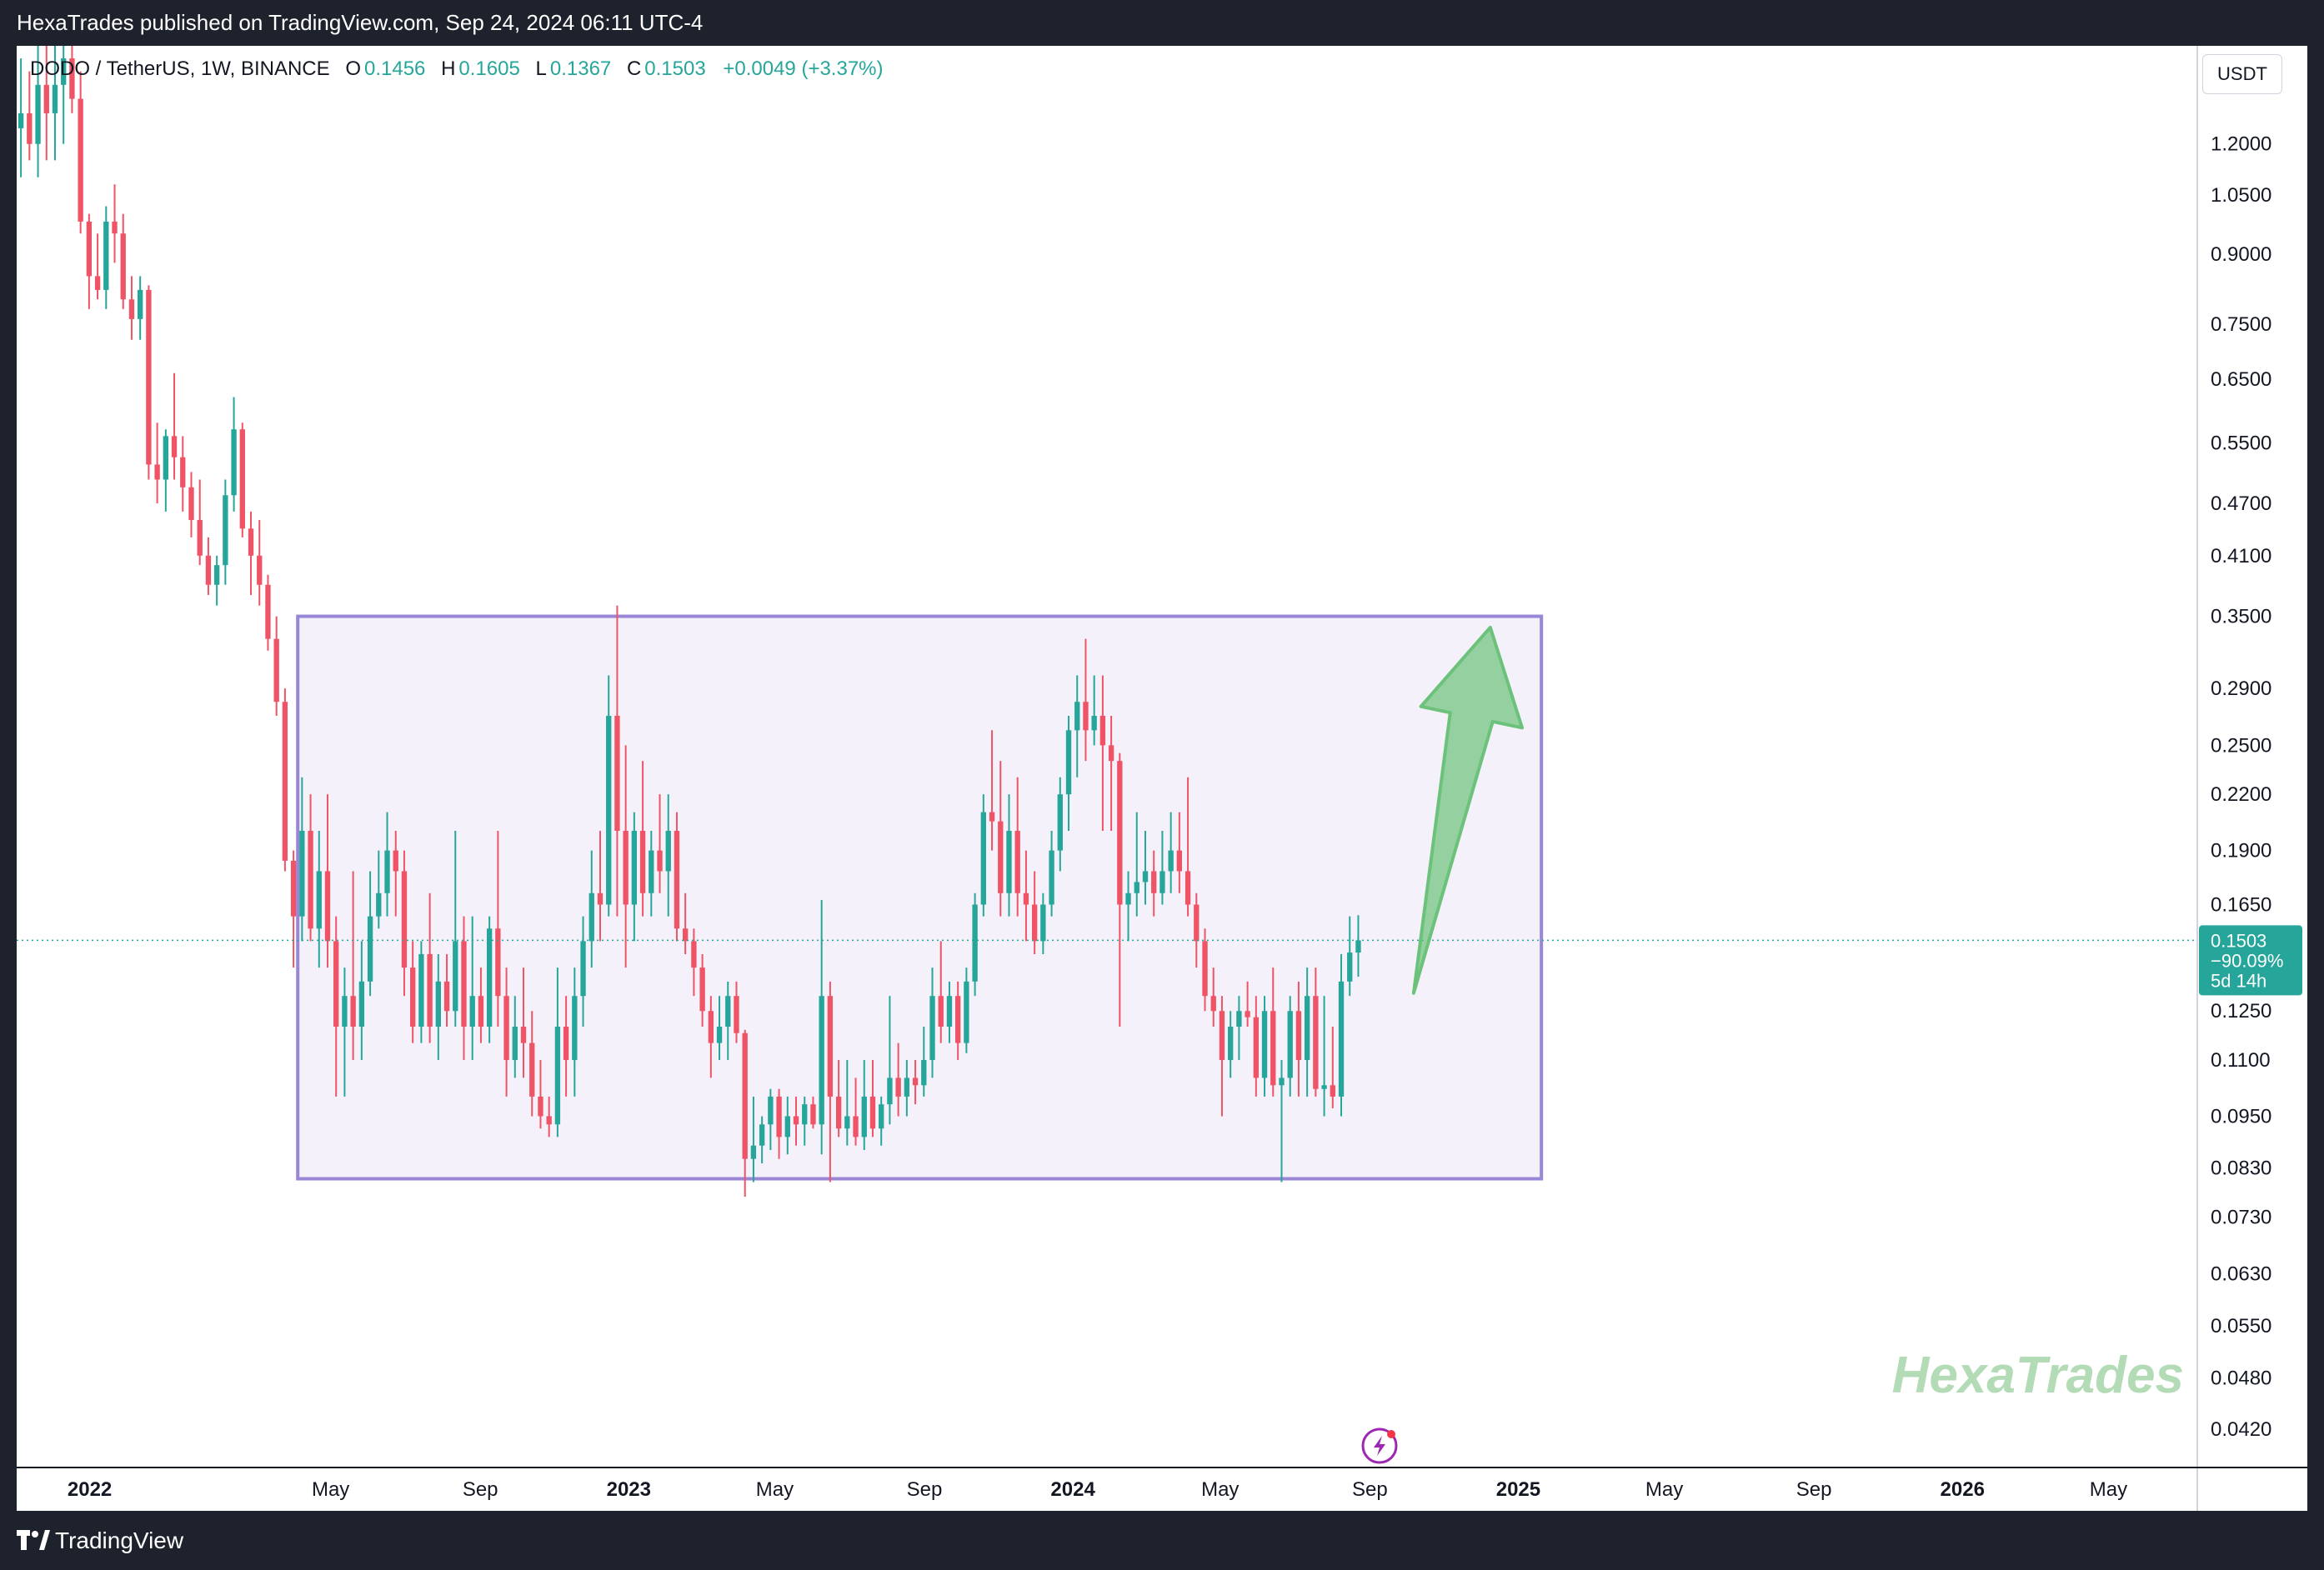  What do you see at coordinates (489, 69) in the screenshot?
I see `high-value: 0.1605` at bounding box center [489, 69].